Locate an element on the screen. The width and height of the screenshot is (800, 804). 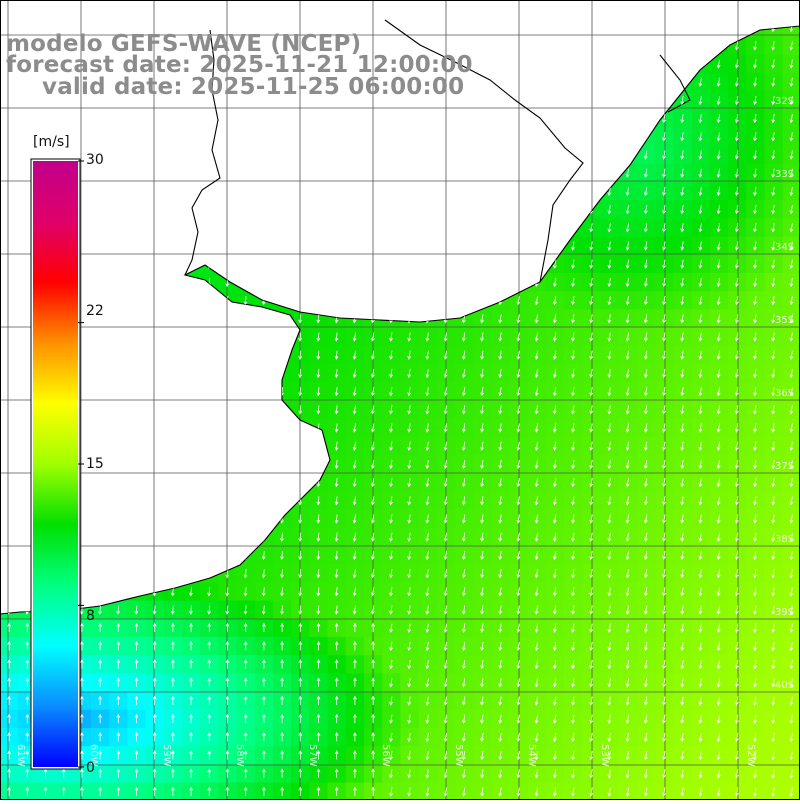
colorbar-ticks is located at coordinates (81, 464).